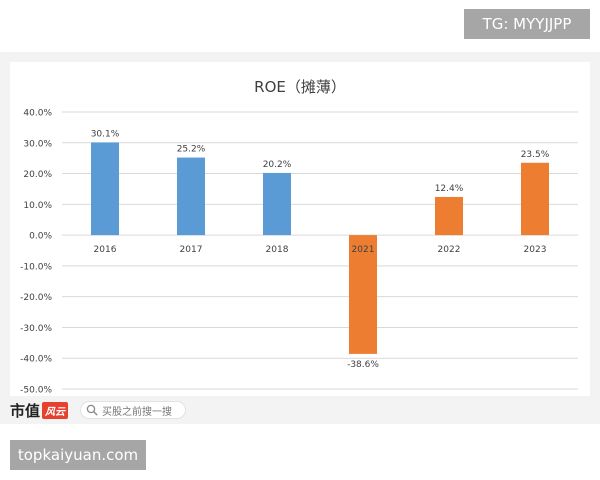 This screenshot has height=480, width=600. Describe the element at coordinates (535, 199) in the screenshot. I see `bar-2023` at that location.